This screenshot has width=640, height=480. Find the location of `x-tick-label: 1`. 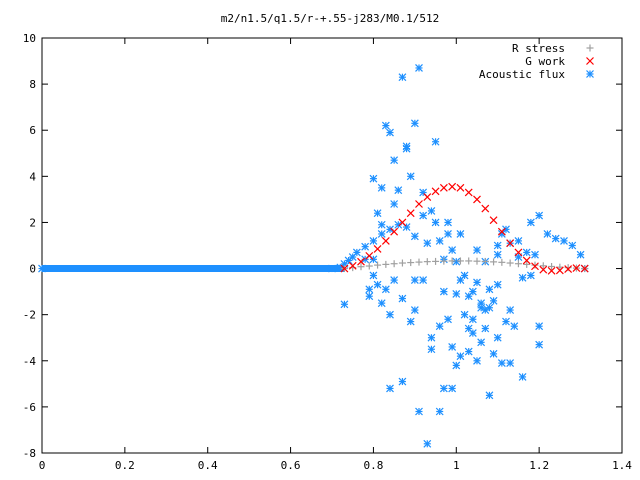

x-tick-label: 1 is located at coordinates (456, 465).